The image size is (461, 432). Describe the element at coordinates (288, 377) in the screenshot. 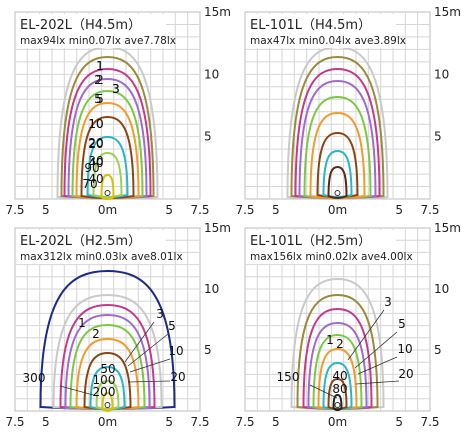

I see `contour-label: 150` at that location.